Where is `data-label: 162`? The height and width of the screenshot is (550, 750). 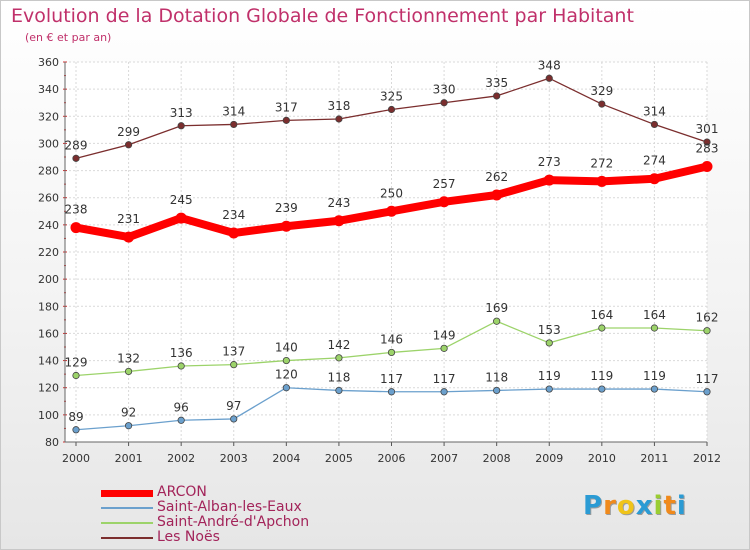 data-label: 162 is located at coordinates (707, 318).